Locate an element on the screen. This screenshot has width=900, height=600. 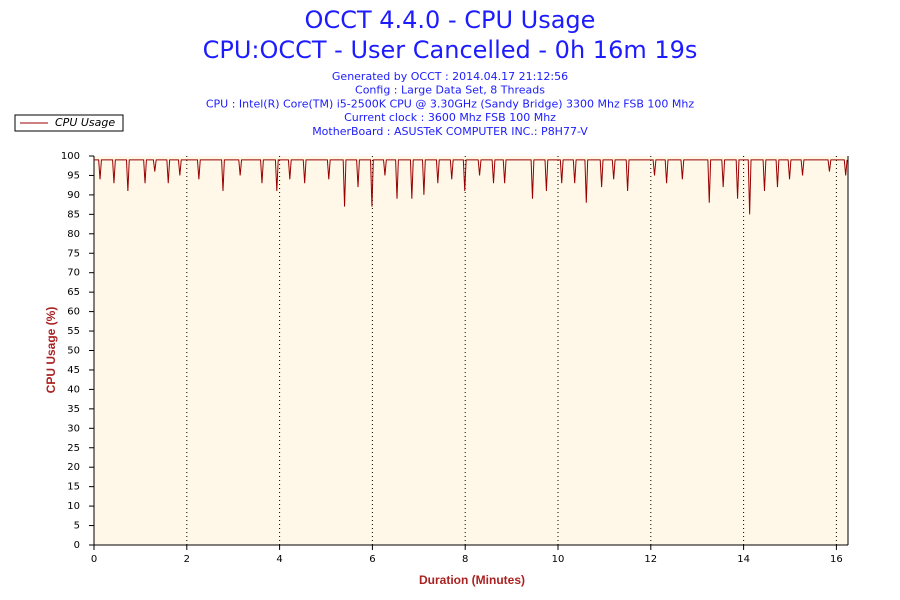
legend-label: CPU Usage is located at coordinates (85, 122).